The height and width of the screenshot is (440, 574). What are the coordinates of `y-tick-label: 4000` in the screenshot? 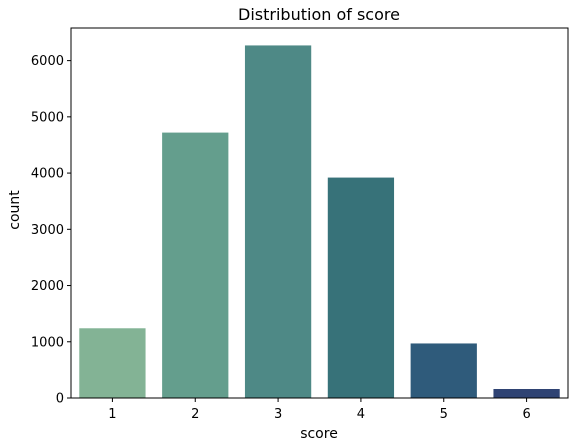 It's located at (47, 174).